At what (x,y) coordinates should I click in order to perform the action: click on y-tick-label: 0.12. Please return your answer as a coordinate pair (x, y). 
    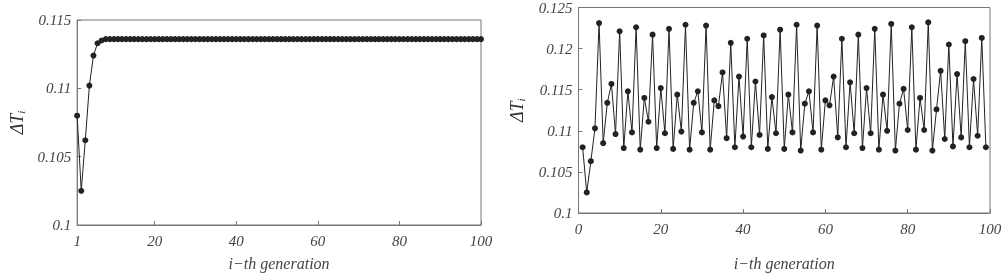
    Looking at the image, I should click on (559, 48).